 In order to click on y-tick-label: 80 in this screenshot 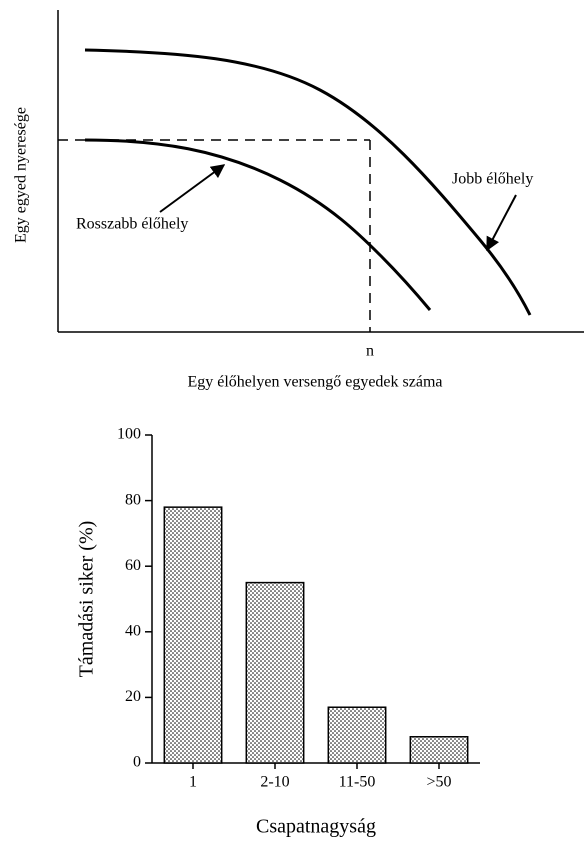, I will do `click(133, 499)`.